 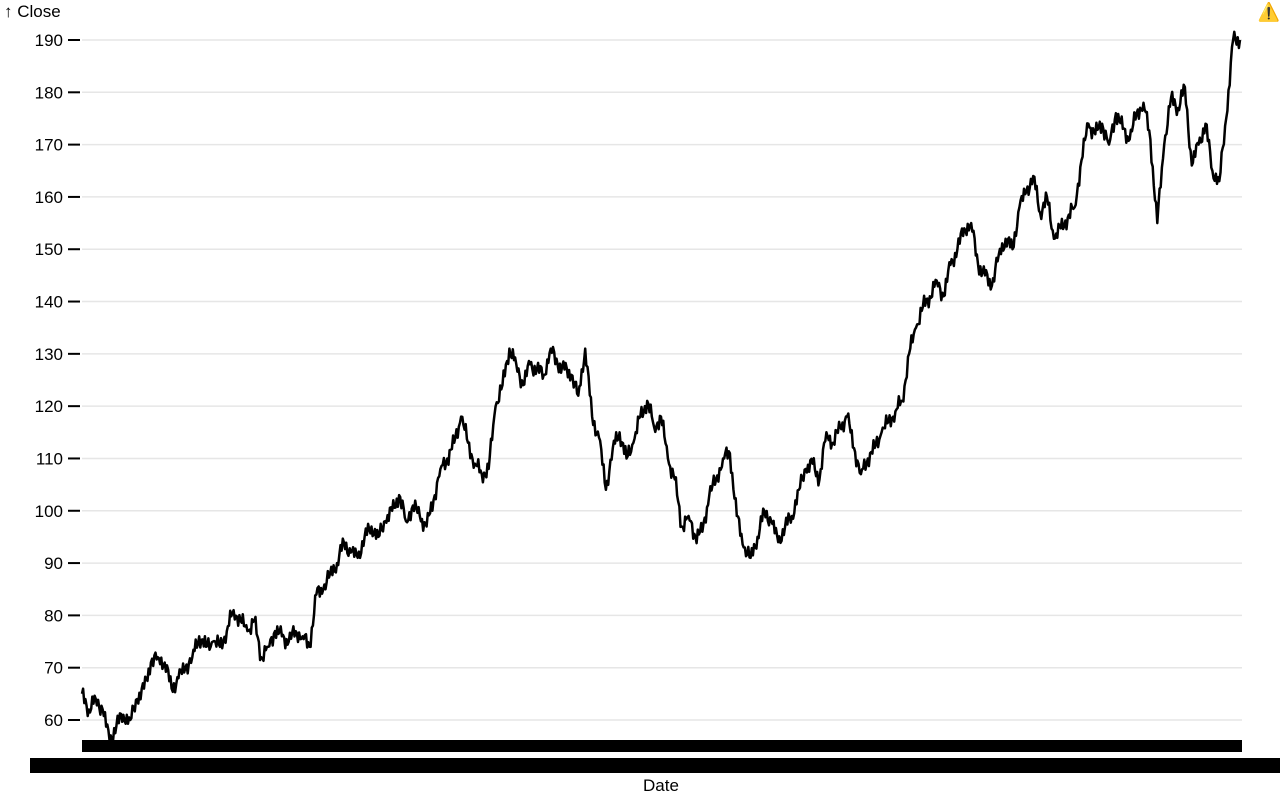 I want to click on warning-icon: ⚠️, so click(x=1268, y=12).